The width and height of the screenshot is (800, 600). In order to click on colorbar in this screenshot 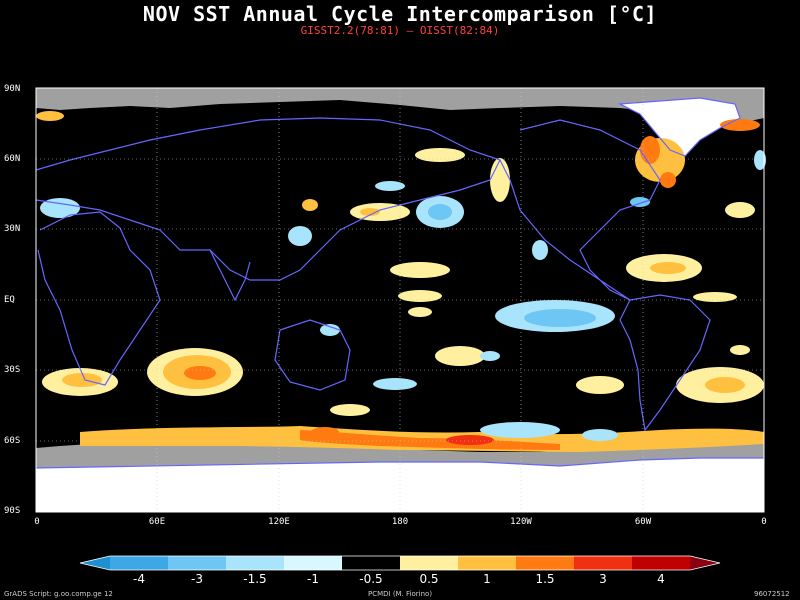, I will do `click(400, 563)`.